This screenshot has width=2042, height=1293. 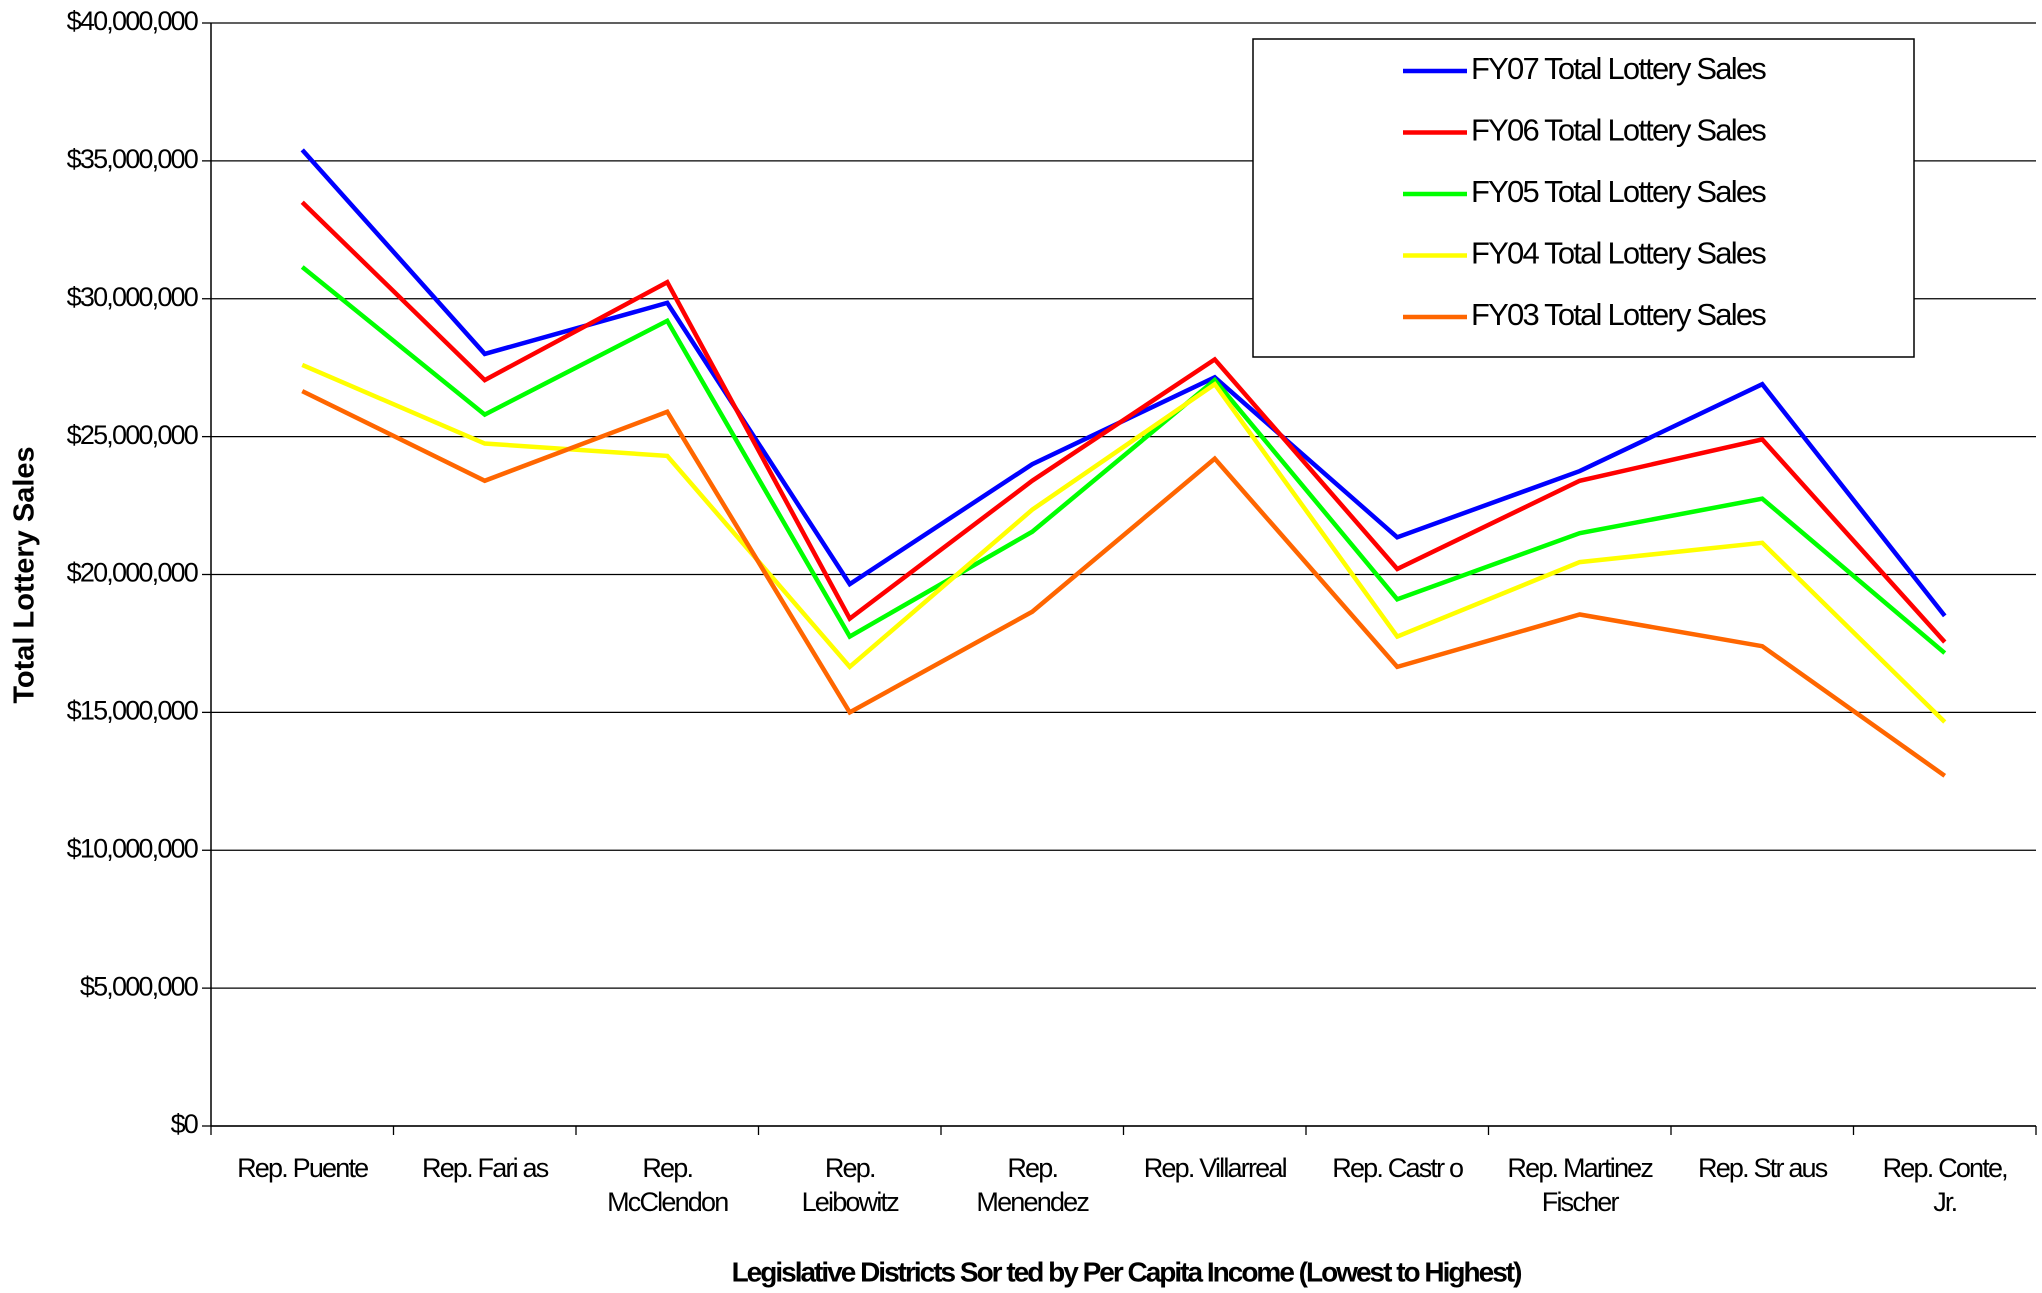 I want to click on x-tick-label-box: Rep. Castr o, so click(x=1398, y=1168).